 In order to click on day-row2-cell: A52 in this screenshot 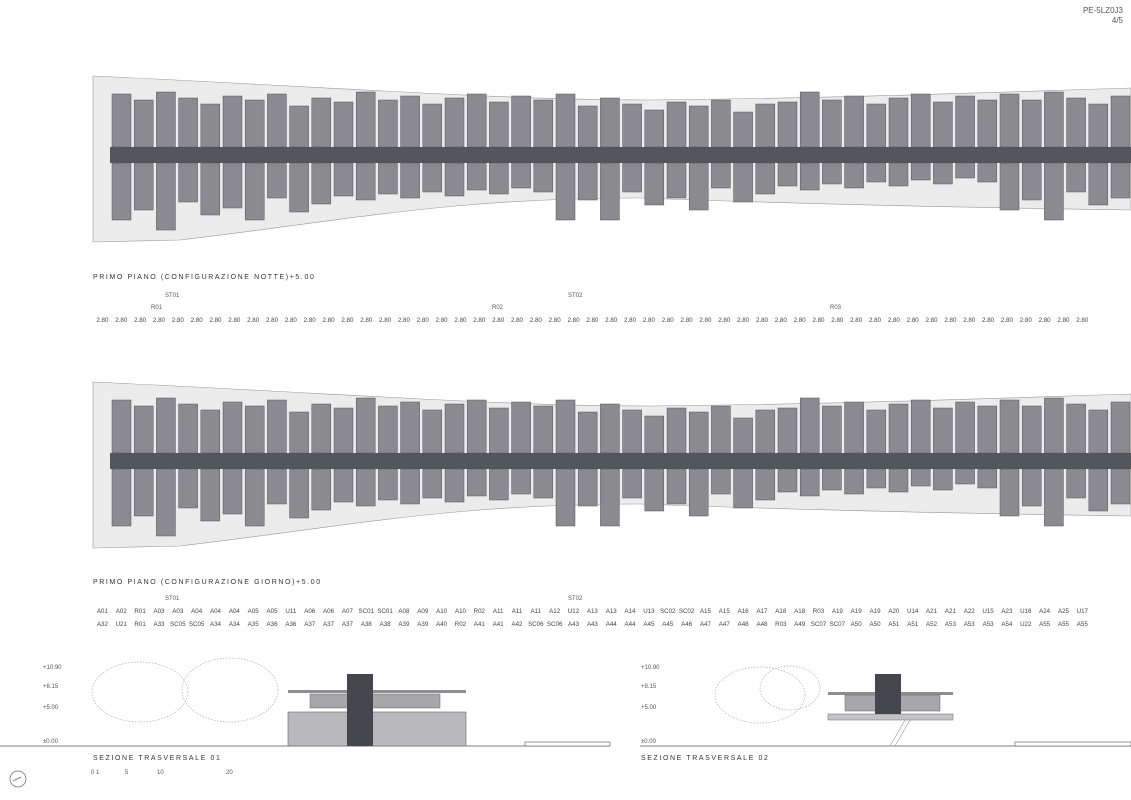, I will do `click(932, 624)`.